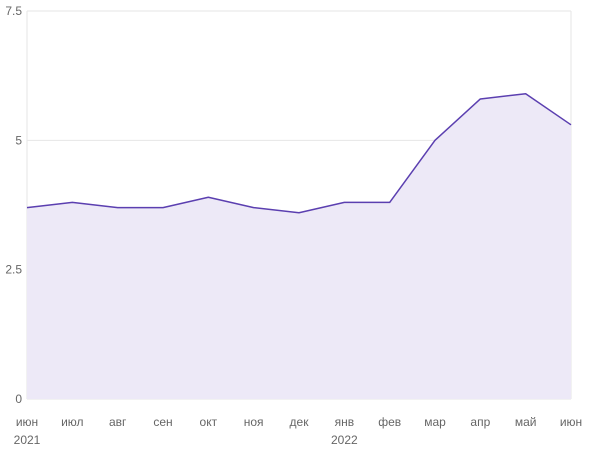 The image size is (590, 453). I want to click on y-axis-ticks: 0 2.5 5 7.5, so click(13, 205).